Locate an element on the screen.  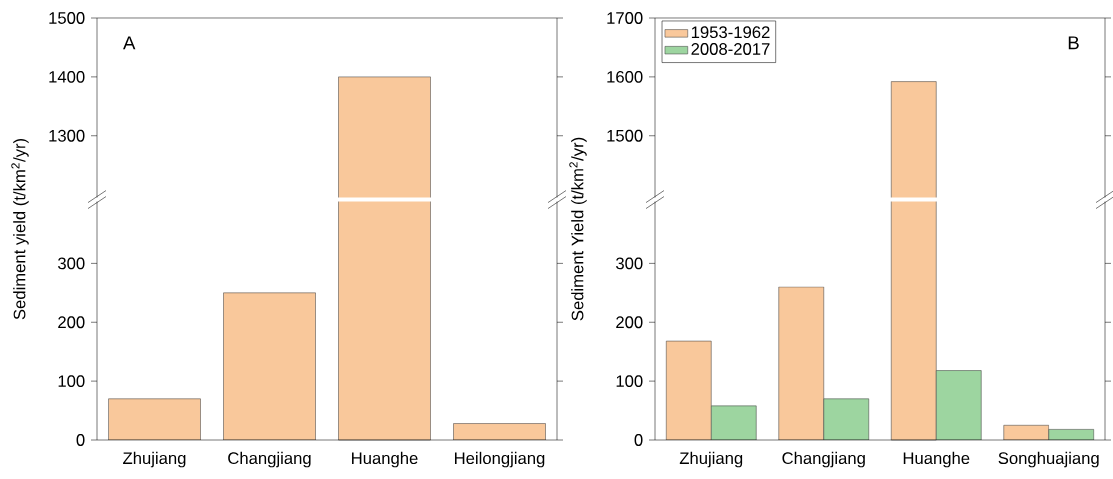
y-tick-label: 1600 is located at coordinates (625, 76).